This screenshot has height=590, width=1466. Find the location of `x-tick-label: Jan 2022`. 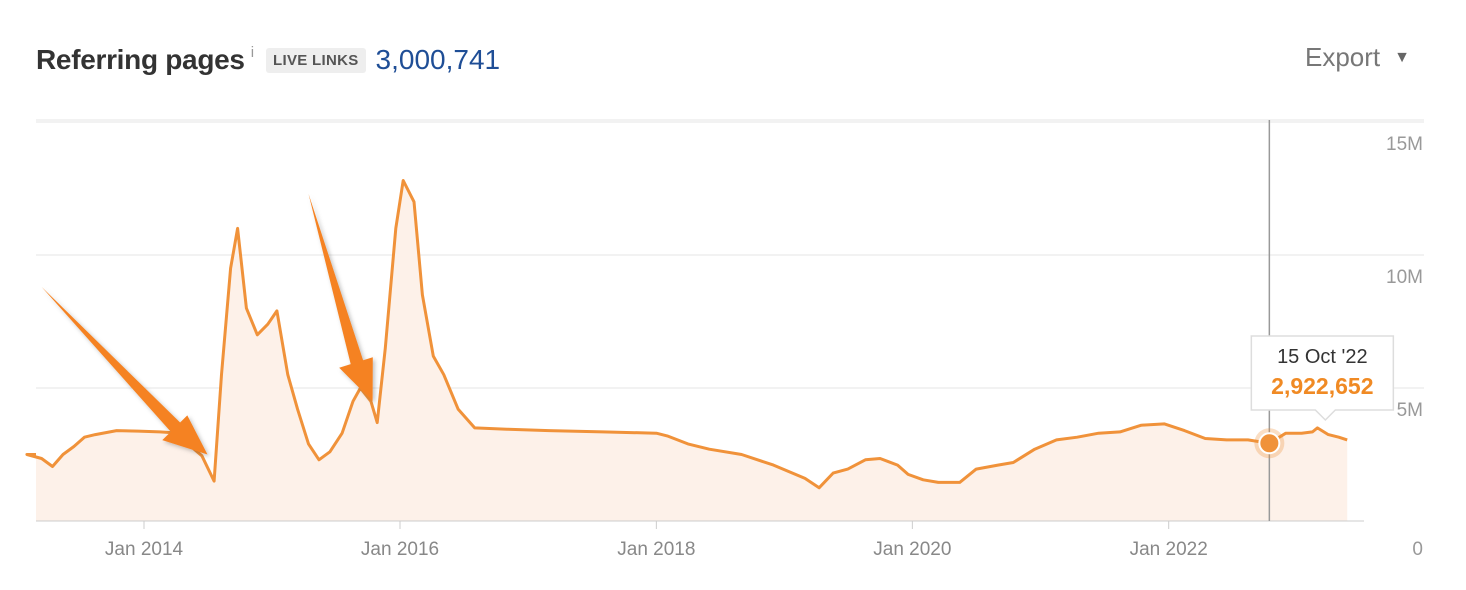

x-tick-label: Jan 2022 is located at coordinates (1169, 549).